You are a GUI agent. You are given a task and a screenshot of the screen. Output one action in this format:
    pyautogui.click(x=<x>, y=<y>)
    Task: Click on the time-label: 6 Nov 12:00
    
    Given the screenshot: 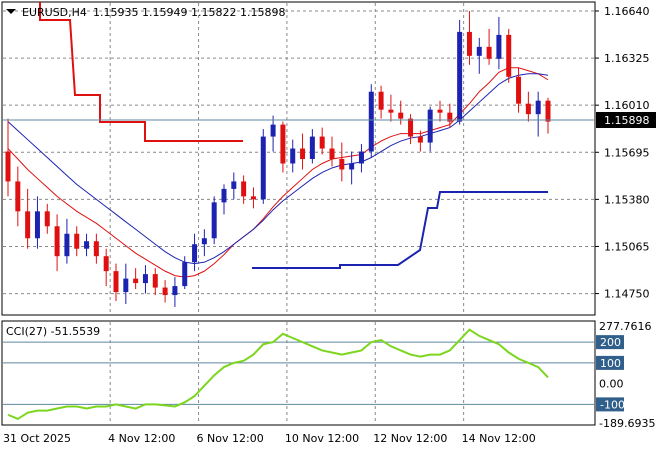 What is the action you would take?
    pyautogui.click(x=230, y=438)
    